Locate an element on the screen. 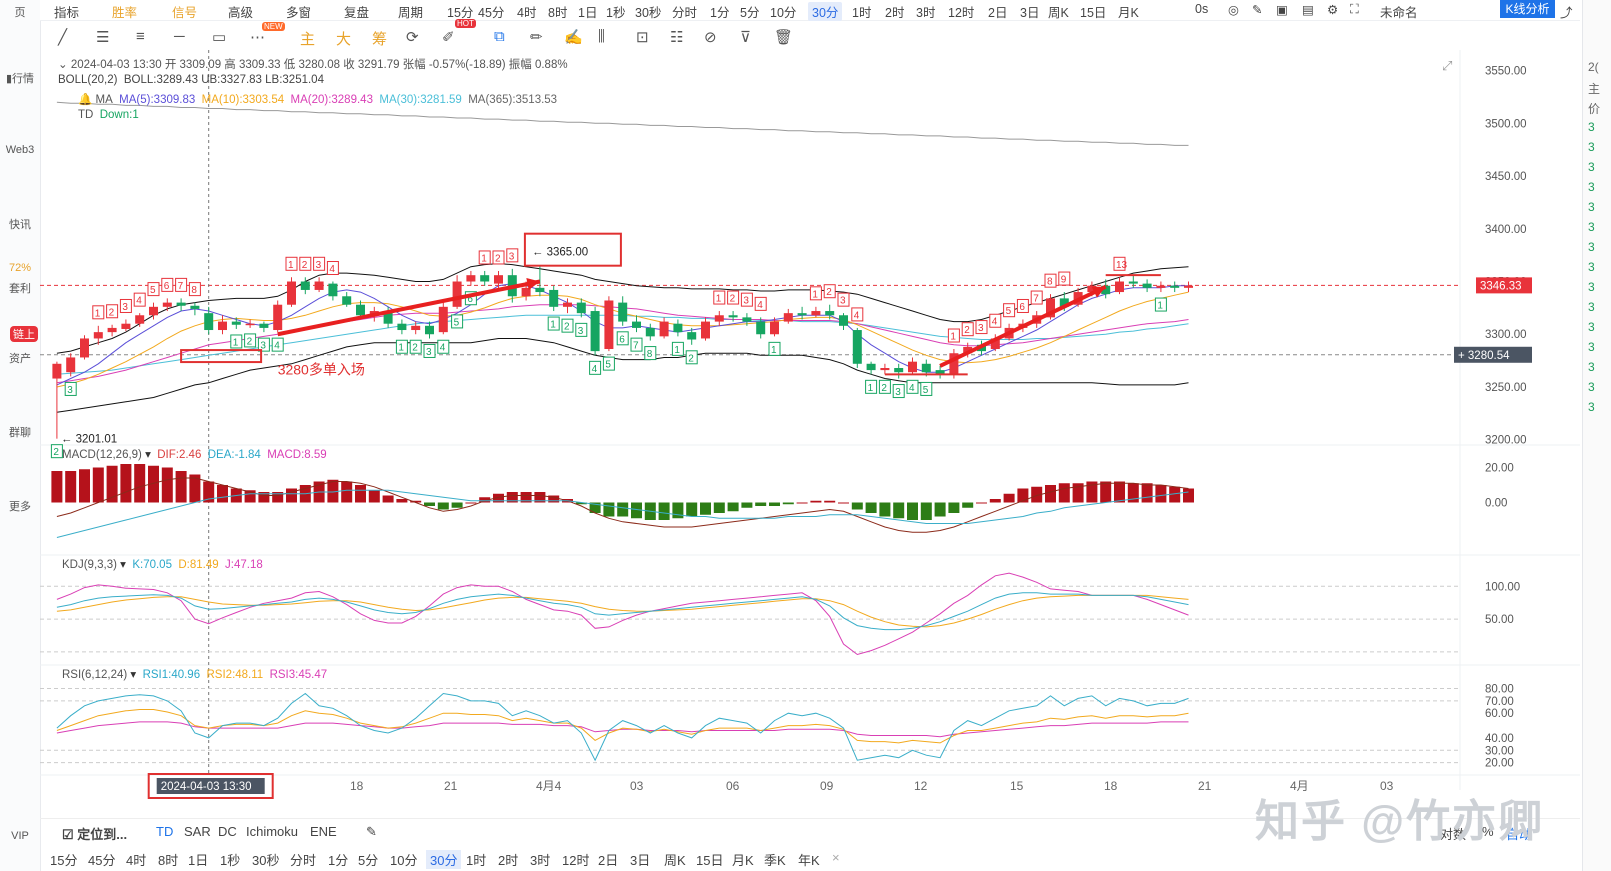  period-bottom-8: 1分 is located at coordinates (338, 860).